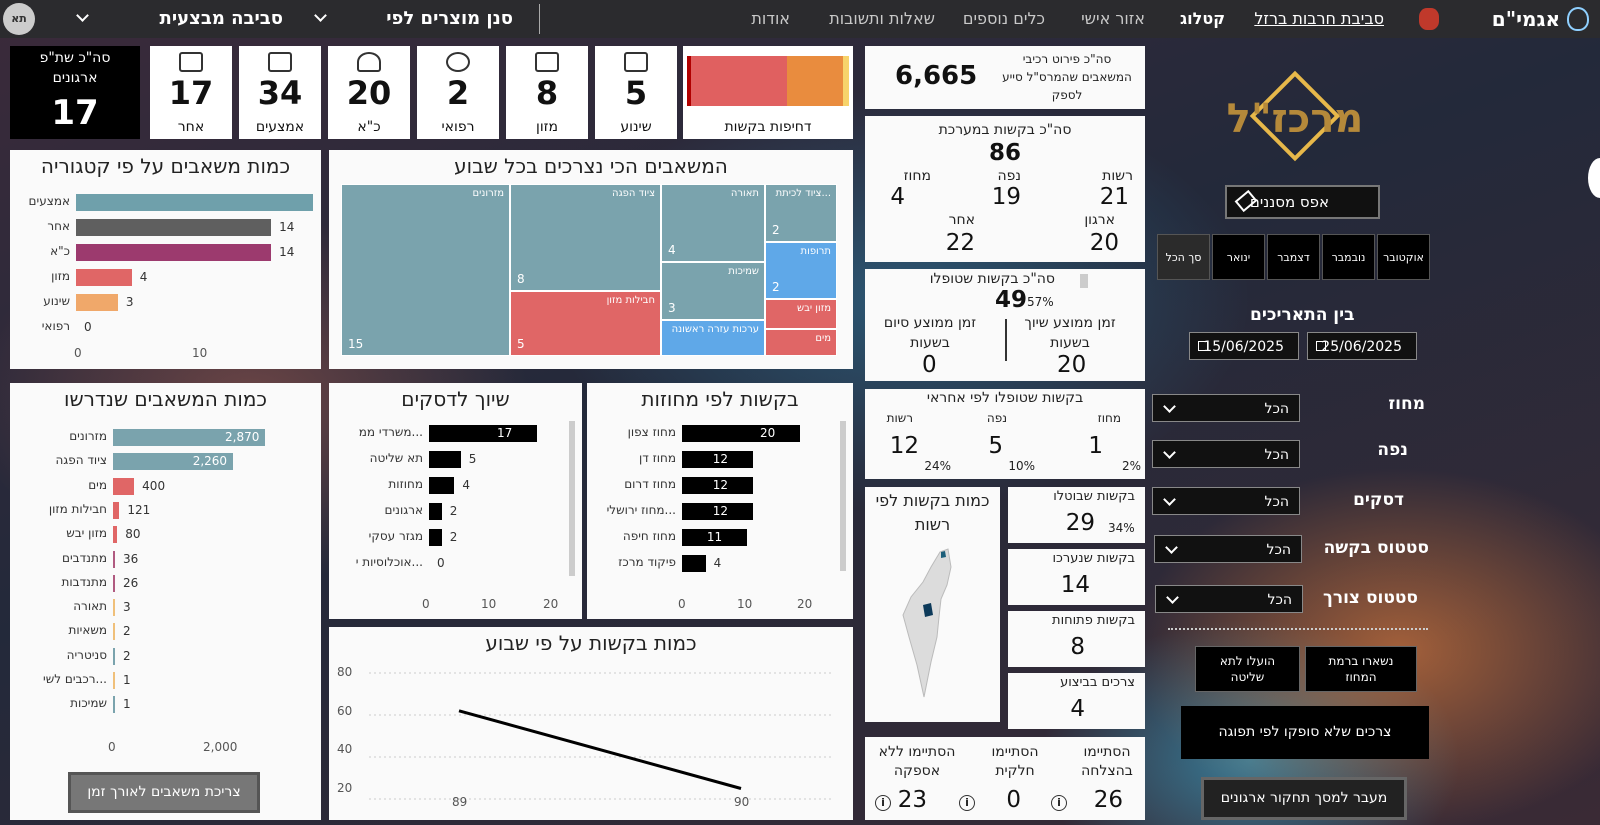  What do you see at coordinates (1403, 257) in the screenshot?
I see `tab-october: אוקטובר` at bounding box center [1403, 257].